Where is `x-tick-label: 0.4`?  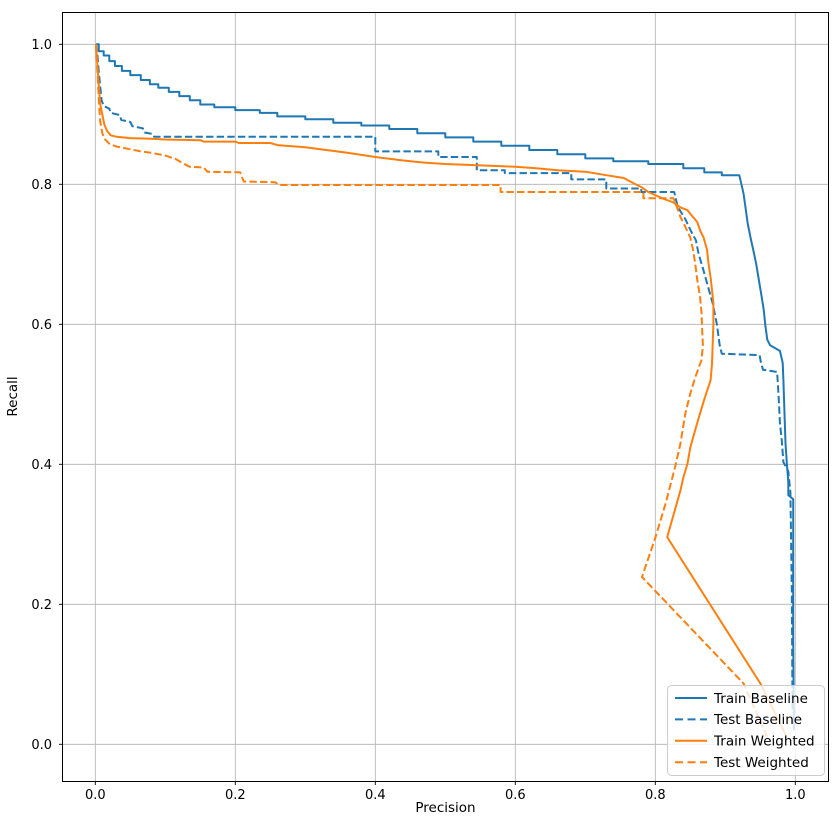
x-tick-label: 0.4 is located at coordinates (375, 795).